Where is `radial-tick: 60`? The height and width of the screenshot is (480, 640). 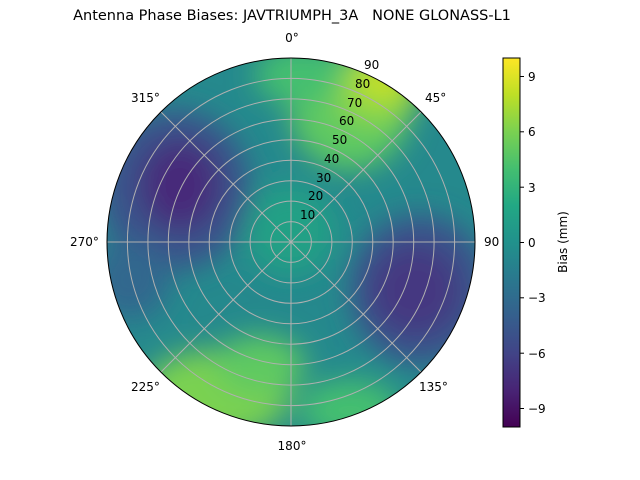 radial-tick: 60 is located at coordinates (346, 121).